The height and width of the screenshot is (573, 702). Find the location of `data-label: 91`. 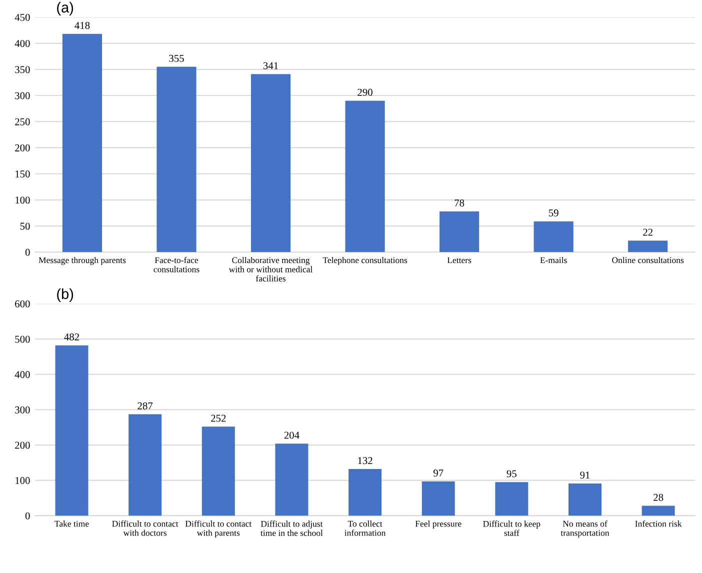

data-label: 91 is located at coordinates (585, 475).